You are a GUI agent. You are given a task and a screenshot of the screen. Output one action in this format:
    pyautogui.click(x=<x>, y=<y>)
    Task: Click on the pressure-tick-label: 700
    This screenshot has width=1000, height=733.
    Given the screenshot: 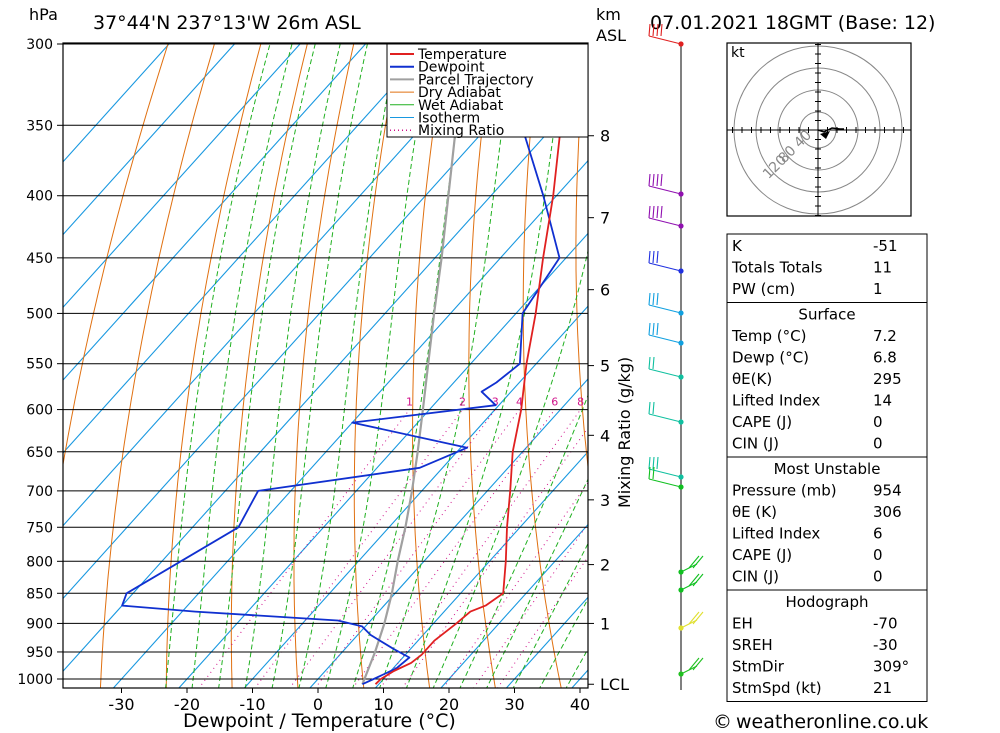 What is the action you would take?
    pyautogui.click(x=39, y=492)
    